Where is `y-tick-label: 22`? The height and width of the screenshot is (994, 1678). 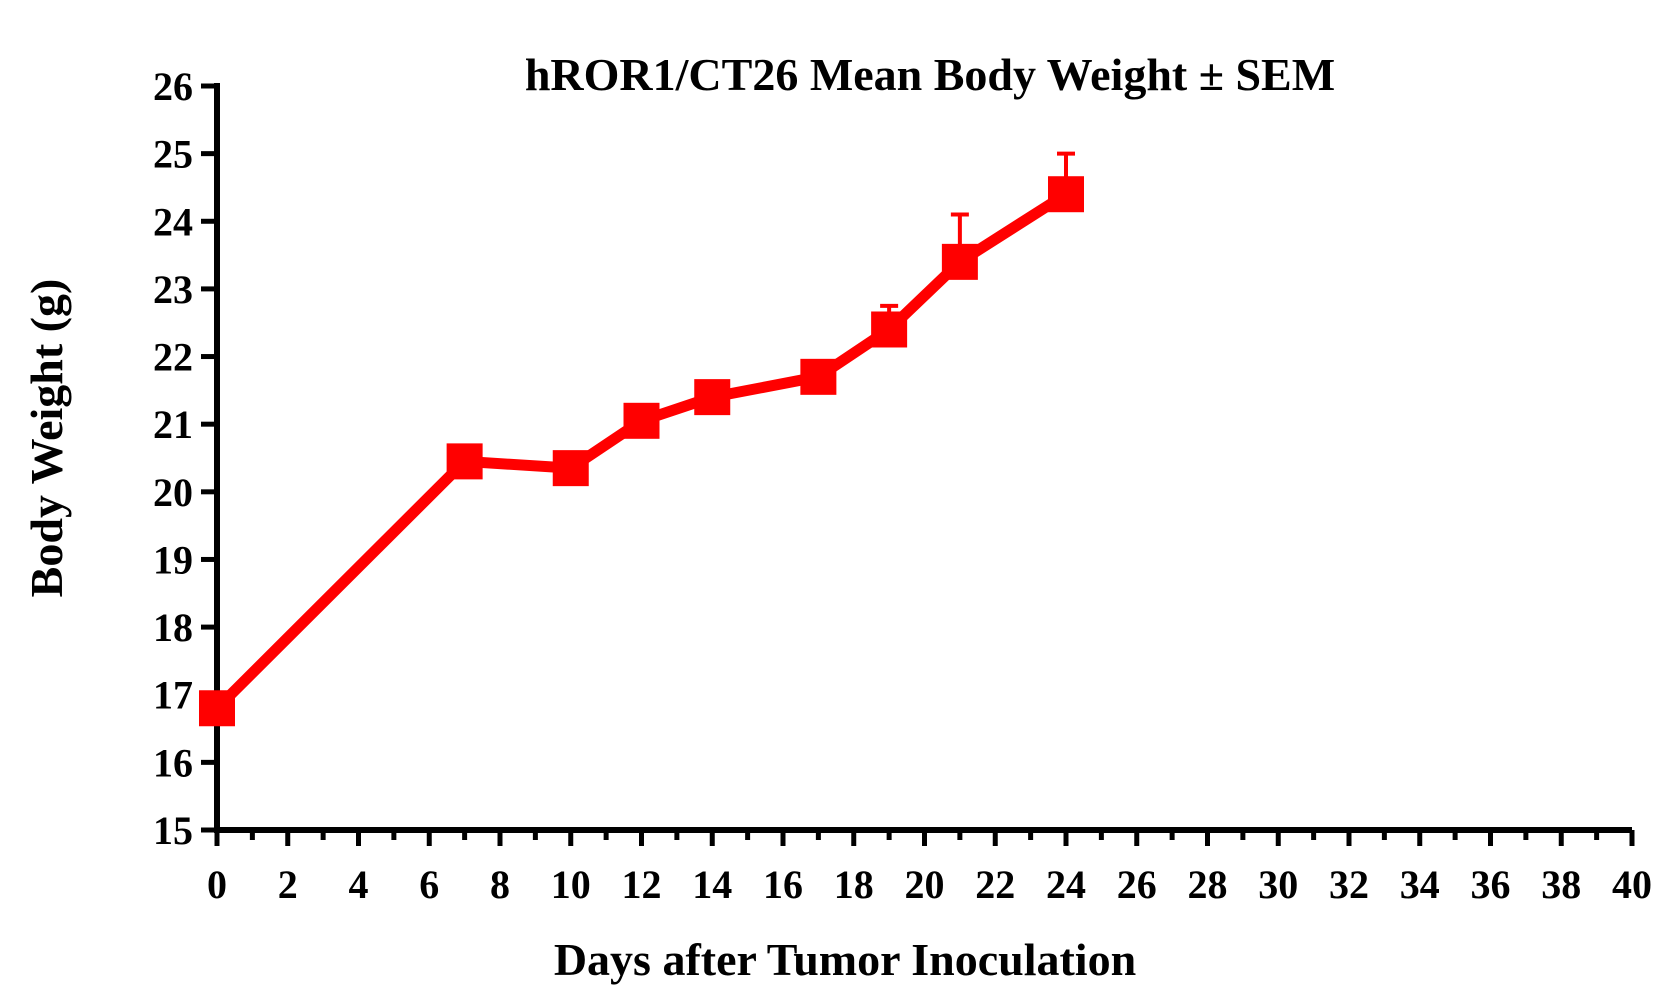 y-tick-label: 22 is located at coordinates (173, 357).